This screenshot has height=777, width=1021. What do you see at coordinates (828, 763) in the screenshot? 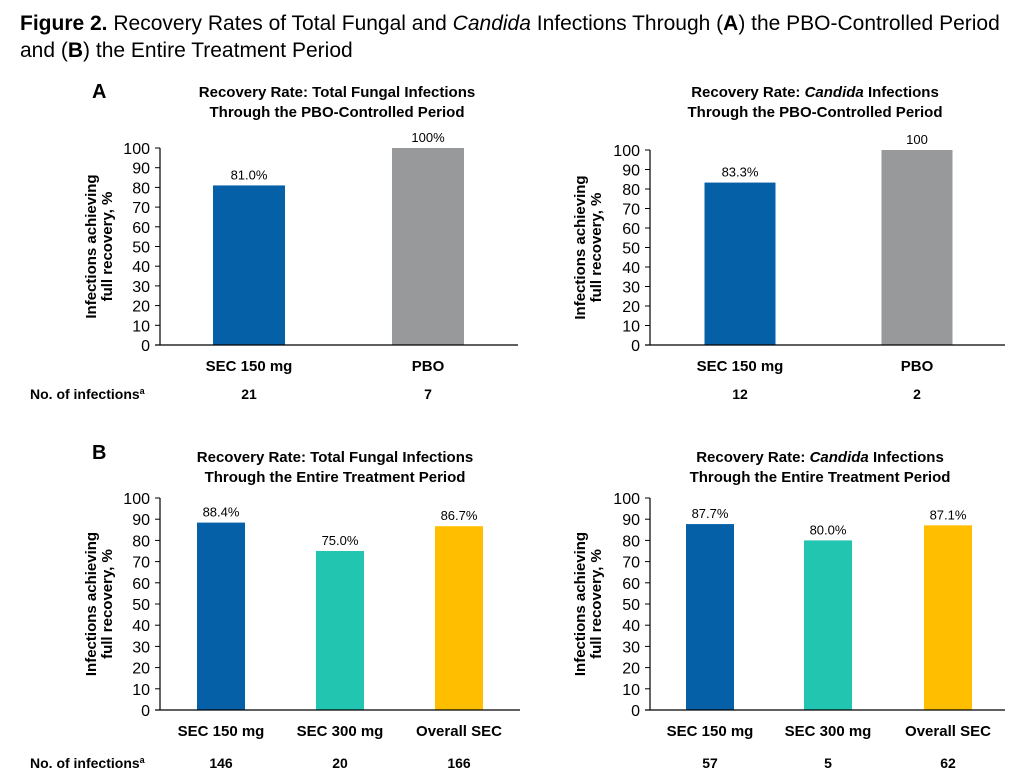
I see `infection-count: 5` at bounding box center [828, 763].